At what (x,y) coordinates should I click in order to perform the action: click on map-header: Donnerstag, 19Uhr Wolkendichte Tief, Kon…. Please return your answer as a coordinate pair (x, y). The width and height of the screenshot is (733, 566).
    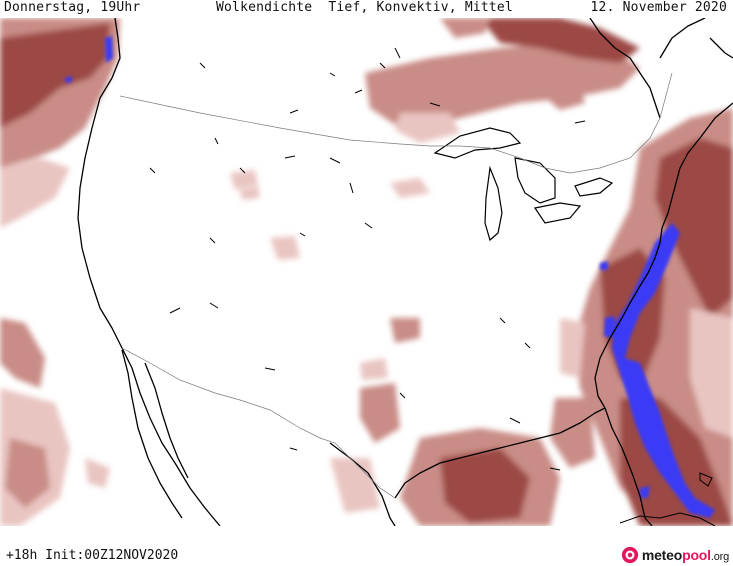
    Looking at the image, I should click on (366, 9).